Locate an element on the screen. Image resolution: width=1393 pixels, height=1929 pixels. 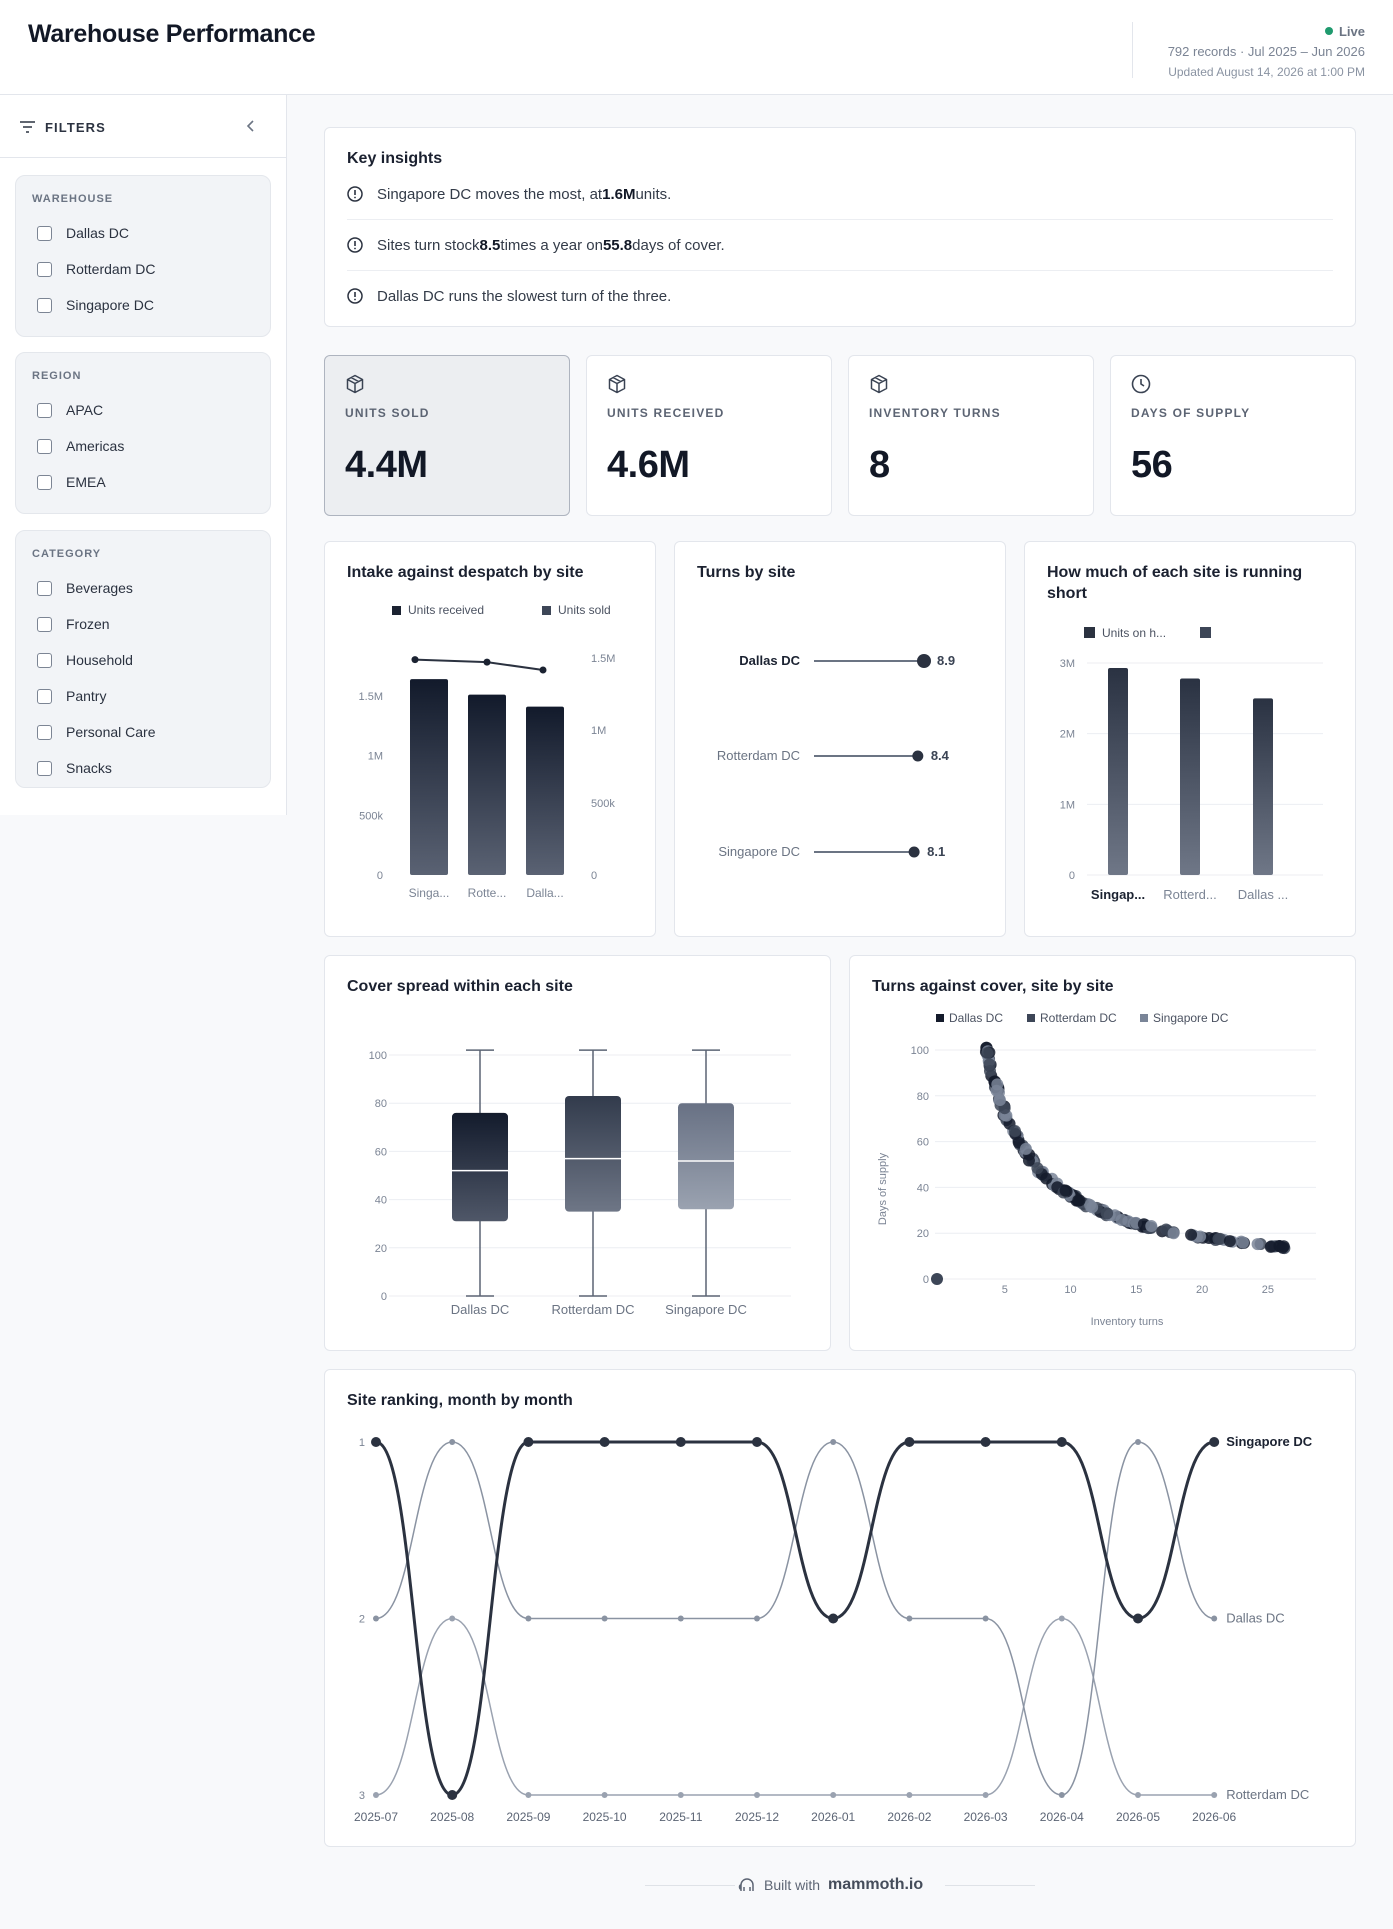
y-axis-label: Days of supply is located at coordinates (883, 1188).